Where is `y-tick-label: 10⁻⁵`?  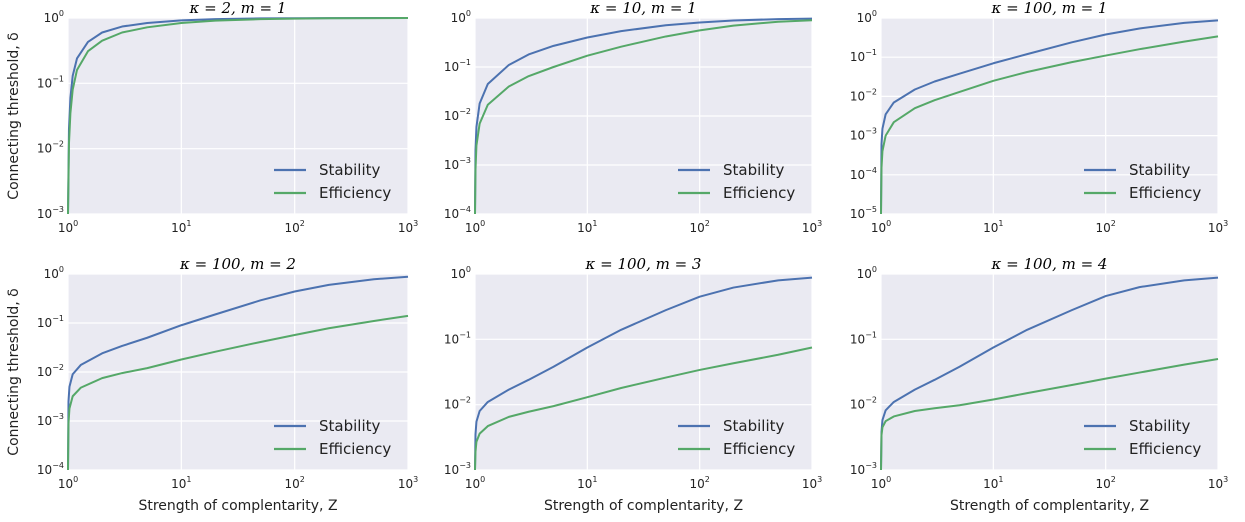
y-tick-label: 10⁻⁵ is located at coordinates (863, 213).